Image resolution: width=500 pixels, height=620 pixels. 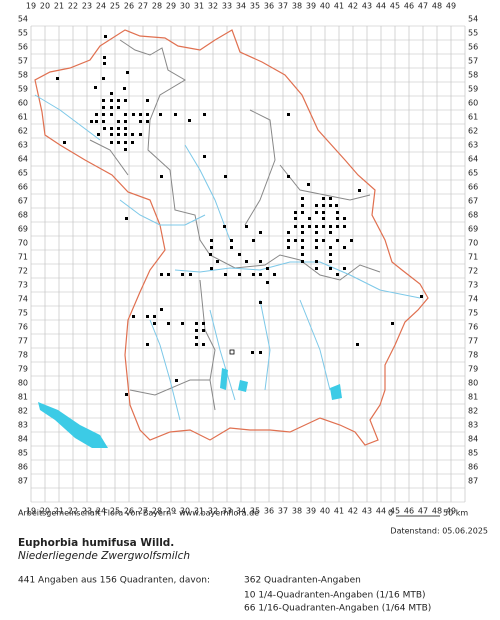 I want to click on y-label: 61, so click(x=473, y=117).